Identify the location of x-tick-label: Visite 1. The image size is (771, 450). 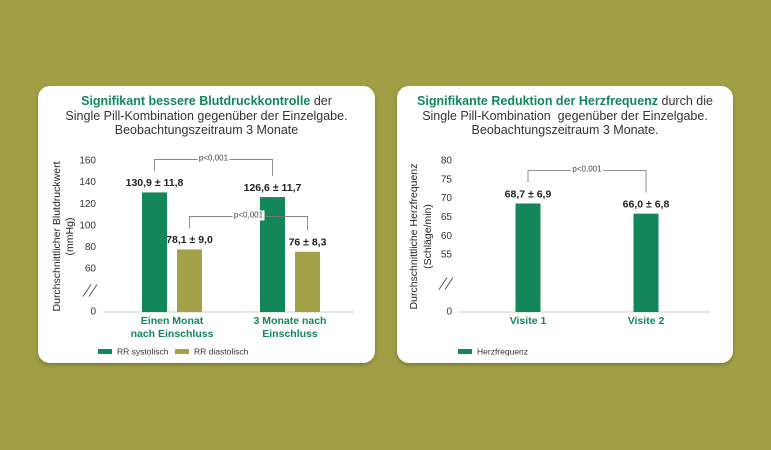
(528, 321).